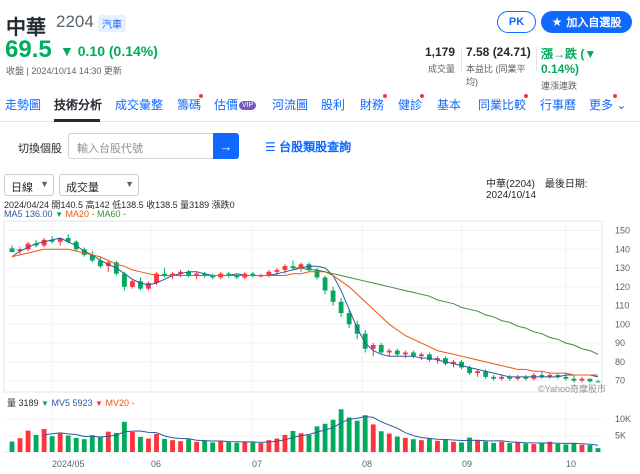  What do you see at coordinates (72, 403) in the screenshot?
I see `mv5-legend: MV5 5923` at bounding box center [72, 403].